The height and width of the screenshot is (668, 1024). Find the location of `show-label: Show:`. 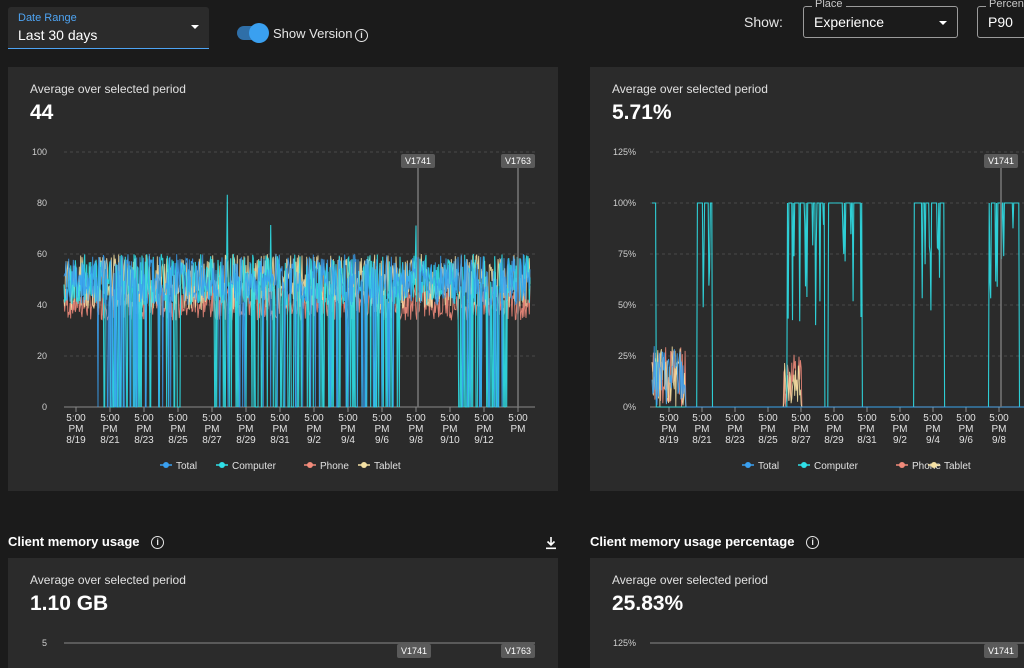

show-label: Show: is located at coordinates (763, 22).